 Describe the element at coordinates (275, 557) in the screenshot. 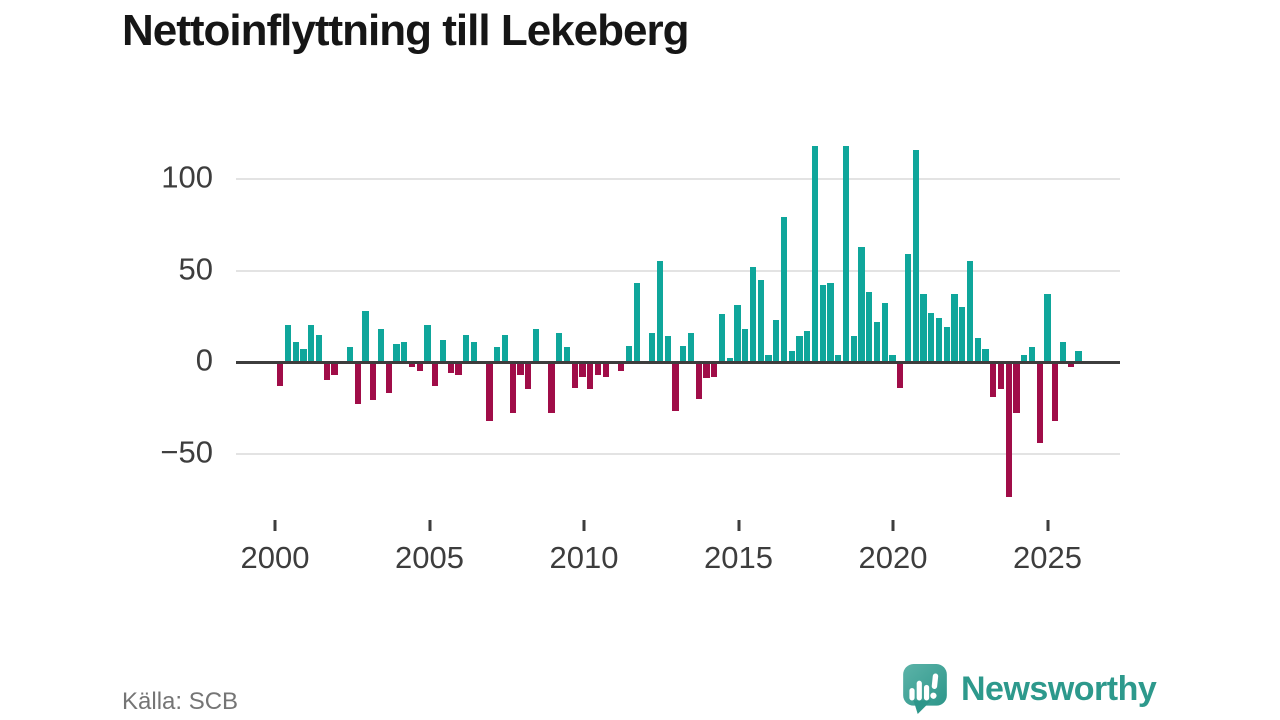

I see `x-axis-tick-label-2000: 2000` at that location.